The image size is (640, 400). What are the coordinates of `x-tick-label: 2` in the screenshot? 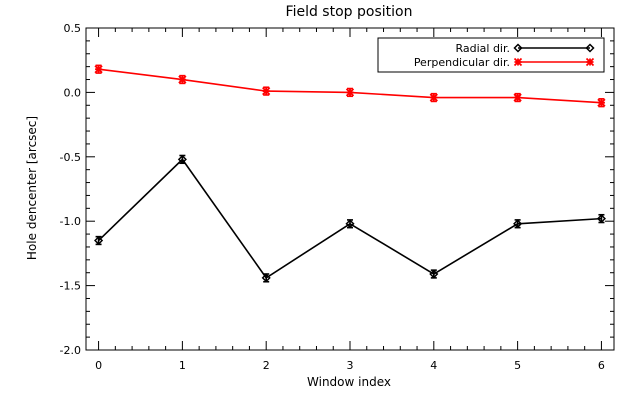 It's located at (266, 365).